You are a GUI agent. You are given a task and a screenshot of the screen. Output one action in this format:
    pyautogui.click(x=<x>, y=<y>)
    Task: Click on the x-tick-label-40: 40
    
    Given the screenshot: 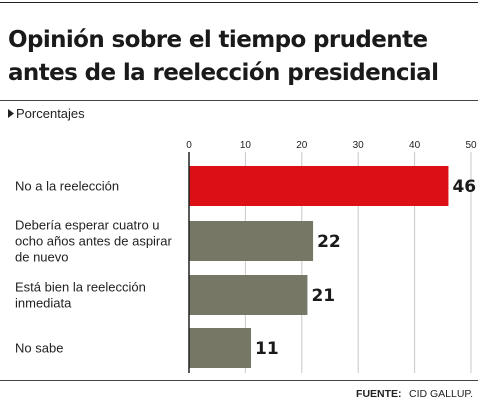 What is the action you would take?
    pyautogui.click(x=415, y=145)
    